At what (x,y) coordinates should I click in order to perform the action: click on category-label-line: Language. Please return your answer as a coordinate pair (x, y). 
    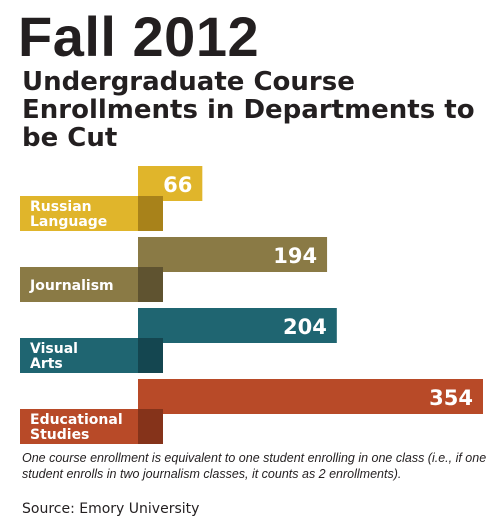
    Looking at the image, I should click on (68, 222).